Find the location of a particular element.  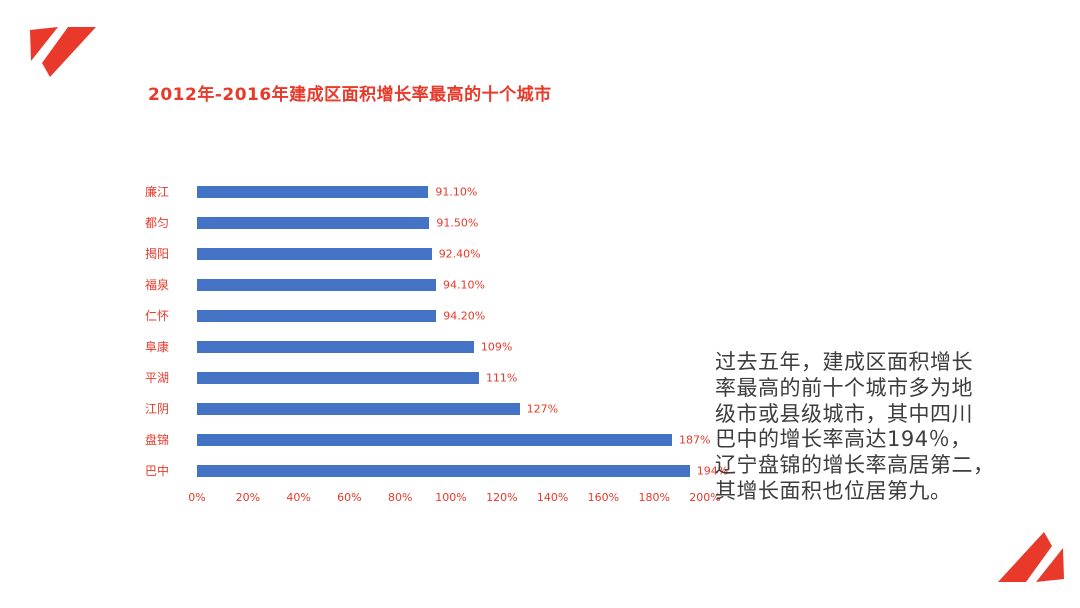

bar-row: 仁怀 94.20% is located at coordinates (425, 315).